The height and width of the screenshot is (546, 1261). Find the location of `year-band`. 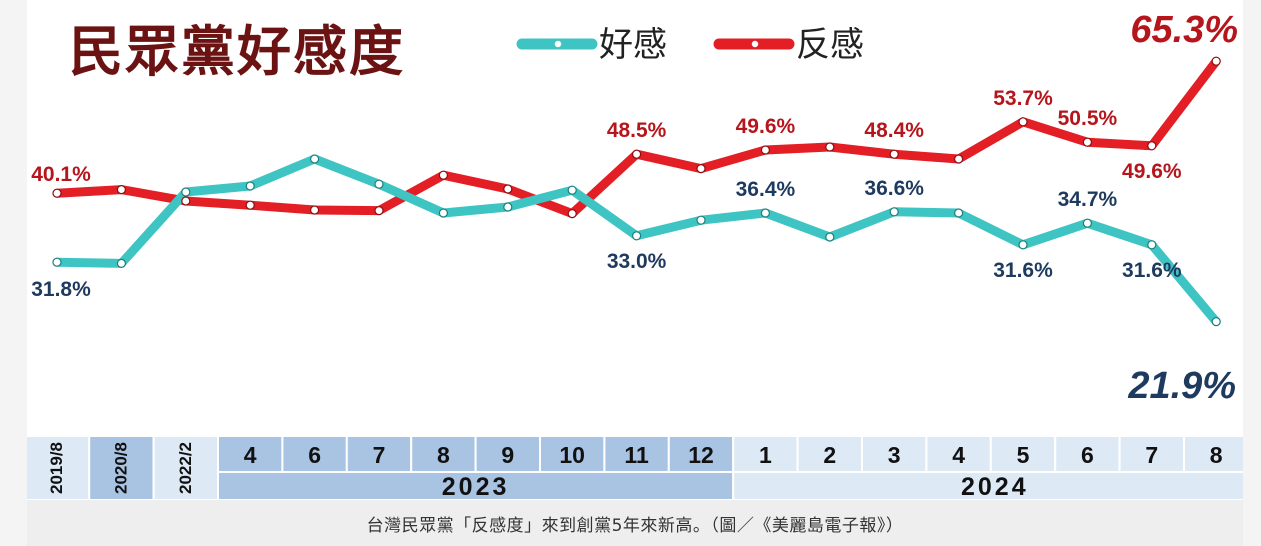

year-band is located at coordinates (987, 485).